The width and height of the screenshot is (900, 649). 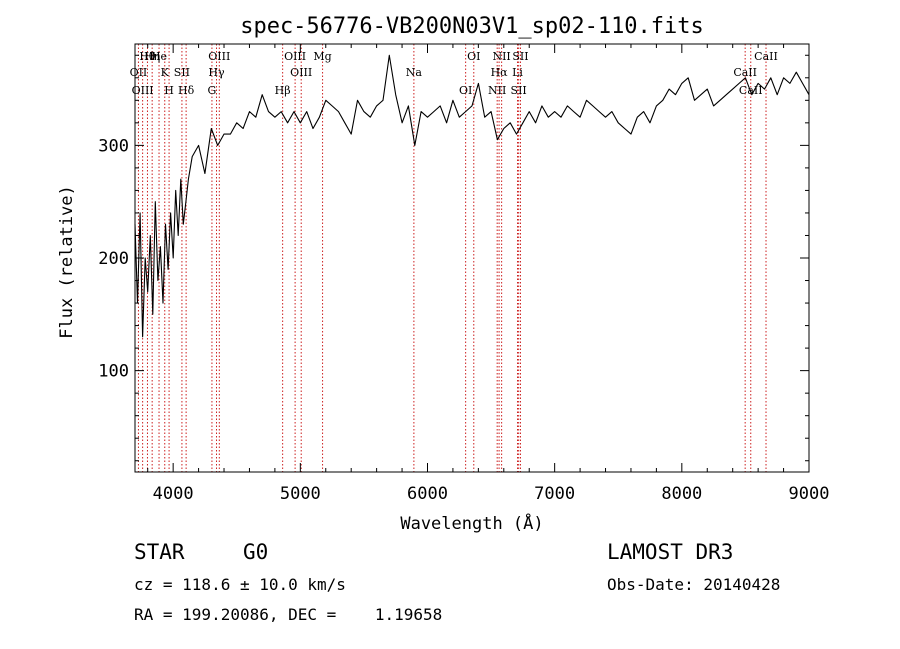 I want to click on line-label-9: OIII, so click(x=219, y=56).